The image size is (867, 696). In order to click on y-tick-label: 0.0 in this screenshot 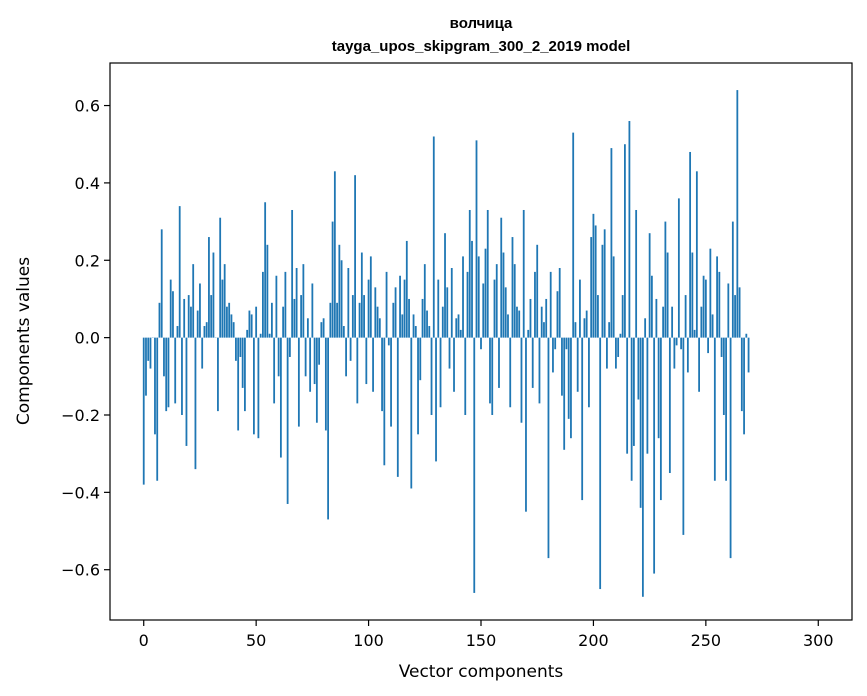, I will do `click(87, 338)`.